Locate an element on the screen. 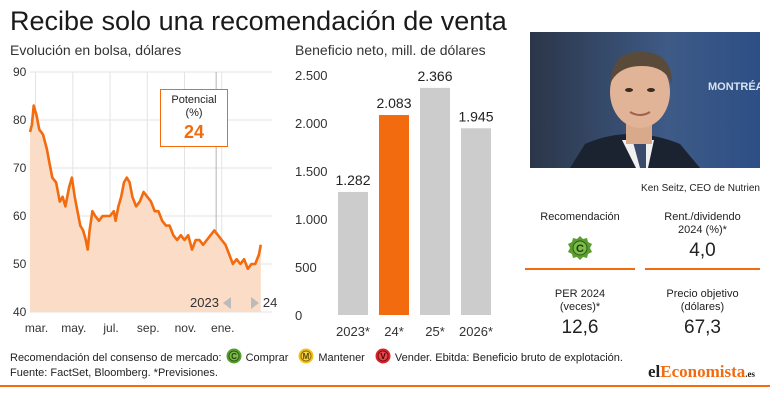  per-value: 12,6 is located at coordinates (580, 327).